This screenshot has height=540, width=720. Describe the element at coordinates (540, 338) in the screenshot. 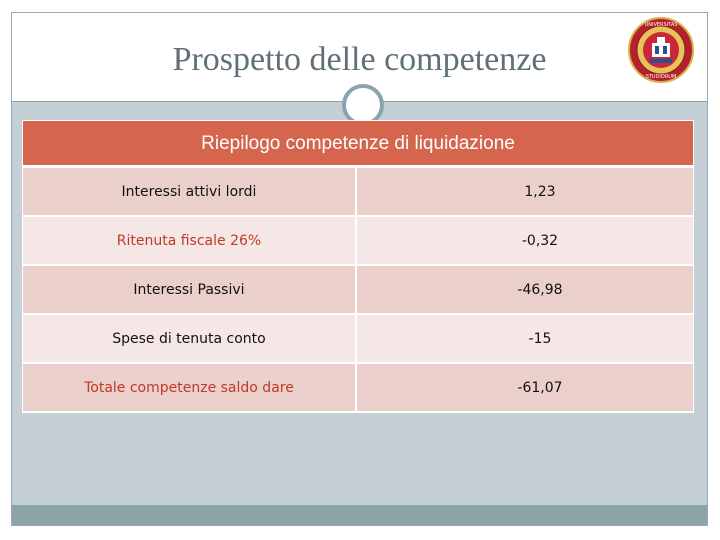

I see `row-value-text: -15` at that location.